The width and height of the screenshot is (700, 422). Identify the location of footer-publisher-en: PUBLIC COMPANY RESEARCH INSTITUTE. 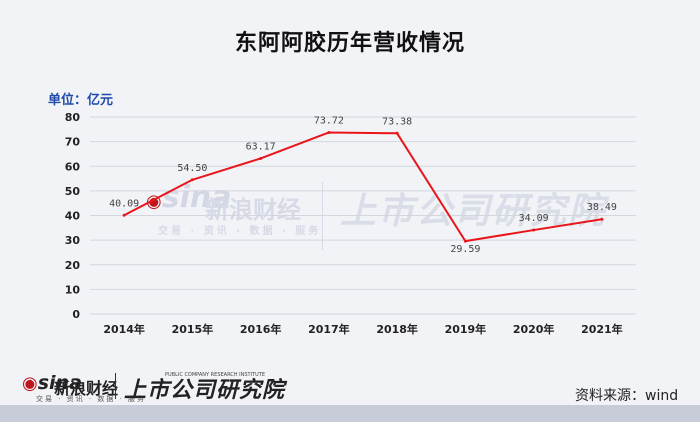
(215, 375).